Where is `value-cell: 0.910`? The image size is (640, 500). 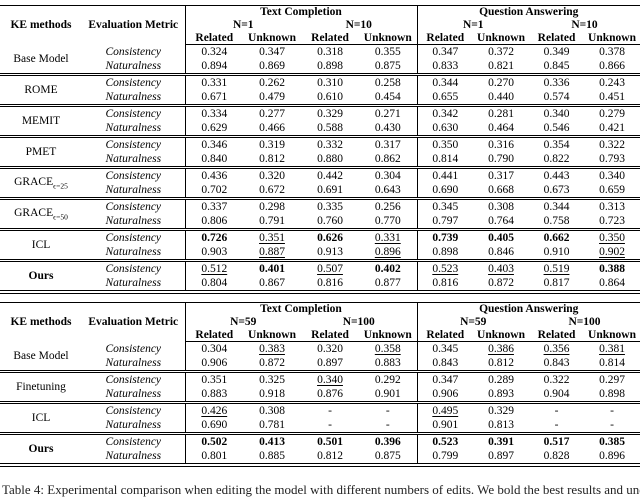
value-cell: 0.910 is located at coordinates (556, 252).